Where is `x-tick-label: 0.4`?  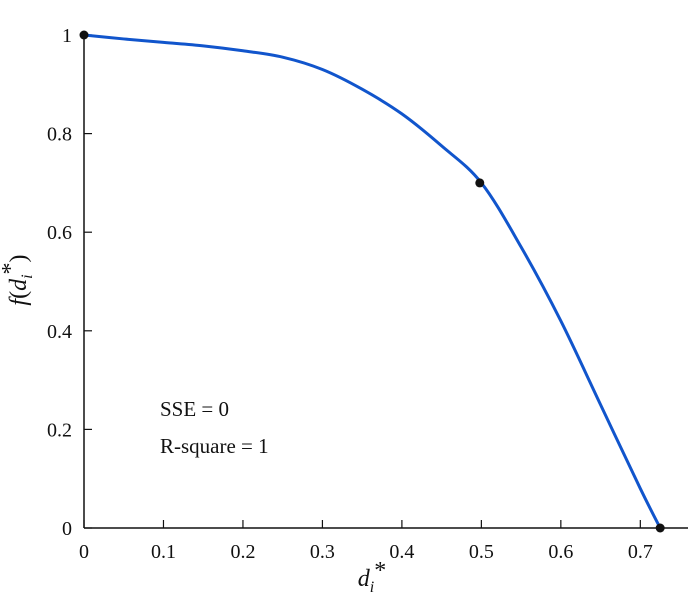 x-tick-label: 0.4 is located at coordinates (401, 552).